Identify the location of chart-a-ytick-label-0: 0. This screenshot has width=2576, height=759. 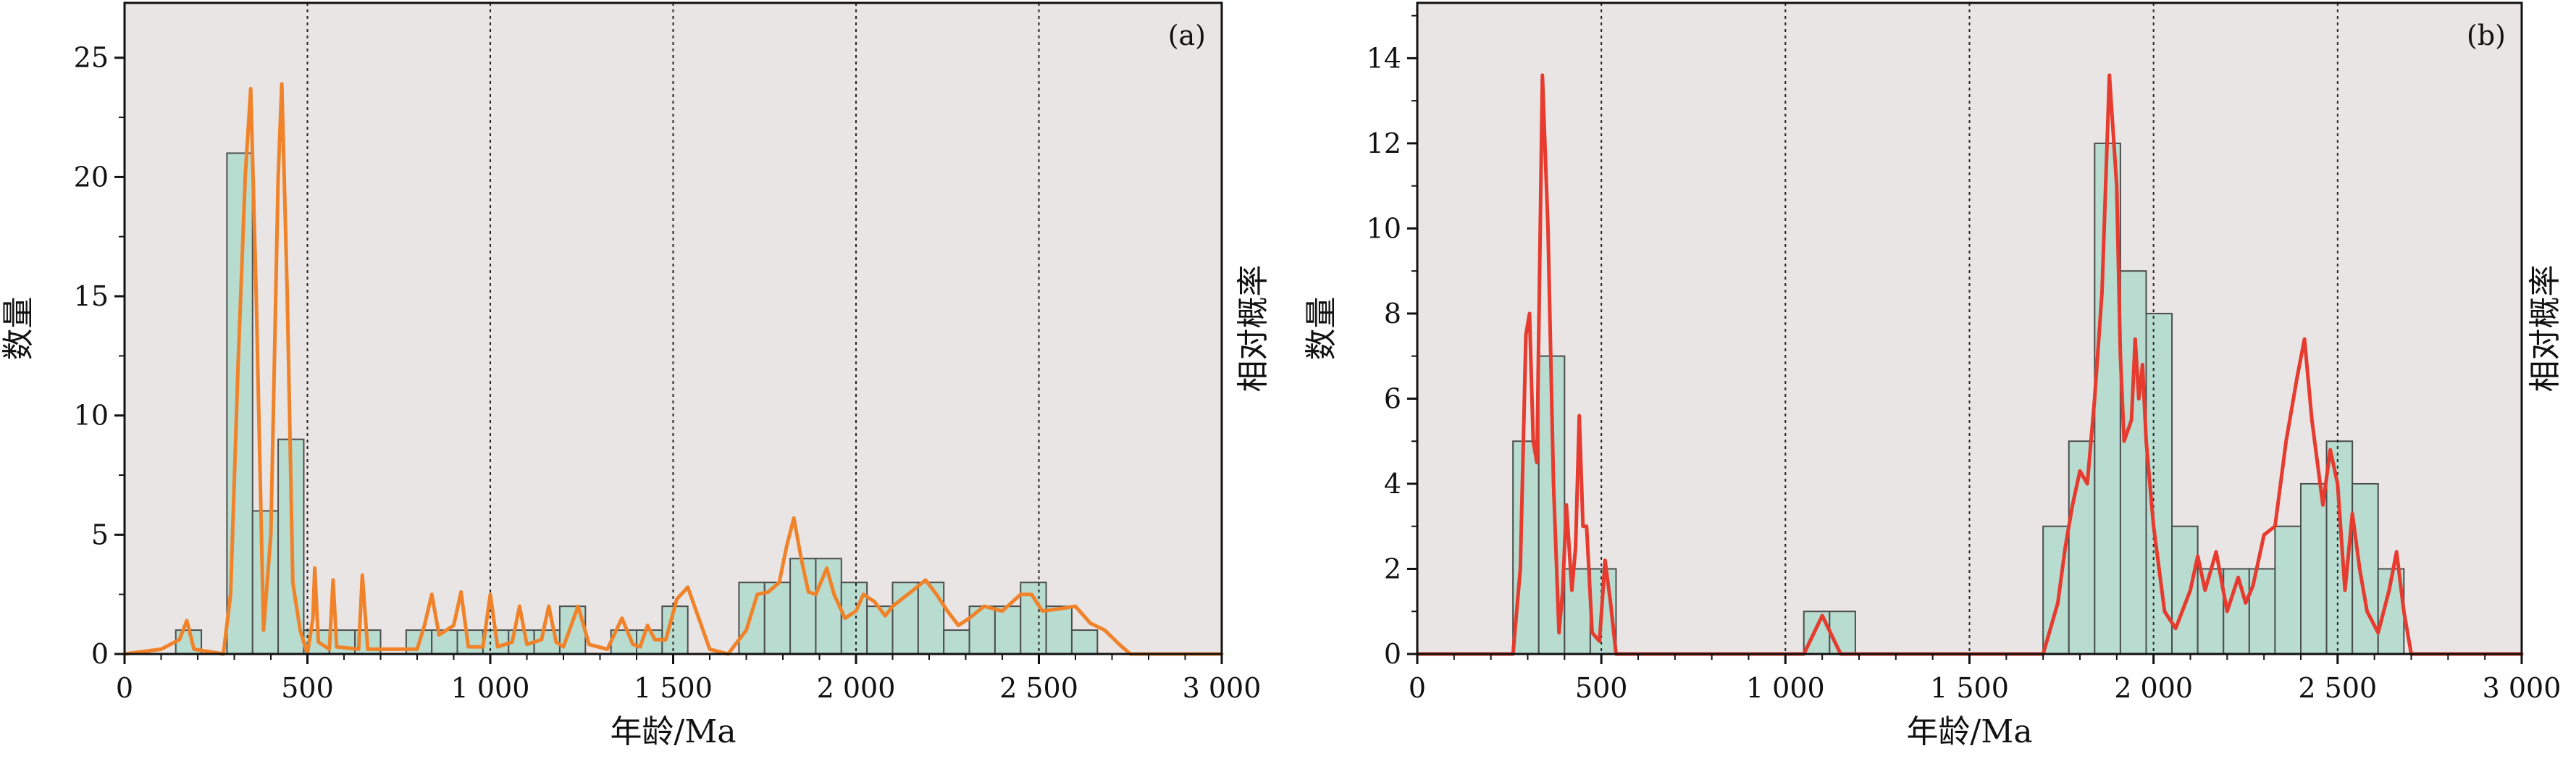
(100, 654).